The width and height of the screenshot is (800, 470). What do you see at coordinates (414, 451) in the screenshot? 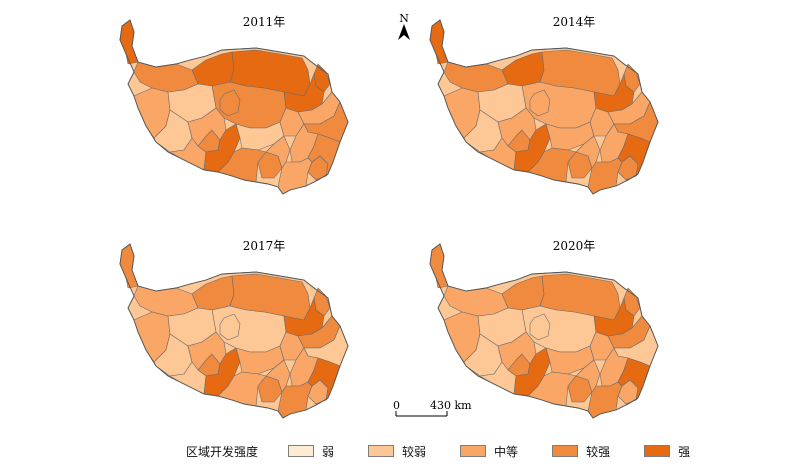
I see `legend-label: 较弱` at bounding box center [414, 451].